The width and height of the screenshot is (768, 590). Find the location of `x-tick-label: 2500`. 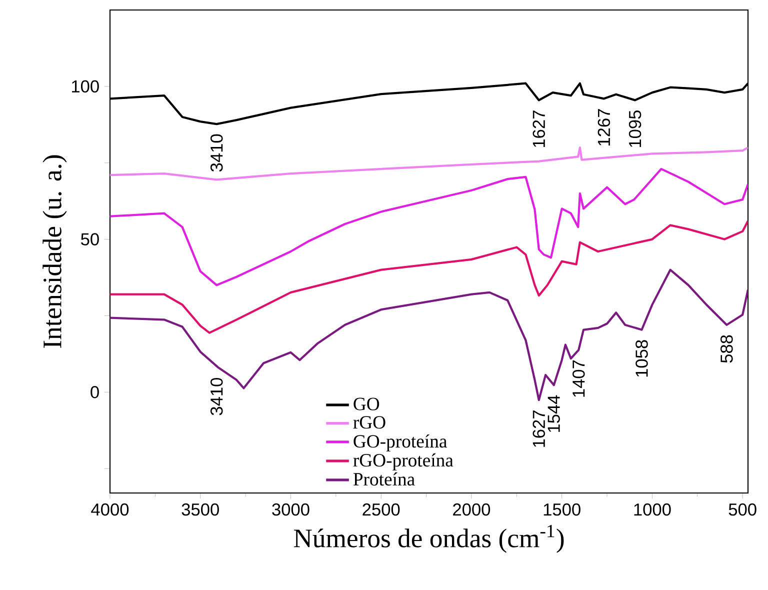

x-tick-label: 2500 is located at coordinates (381, 509).